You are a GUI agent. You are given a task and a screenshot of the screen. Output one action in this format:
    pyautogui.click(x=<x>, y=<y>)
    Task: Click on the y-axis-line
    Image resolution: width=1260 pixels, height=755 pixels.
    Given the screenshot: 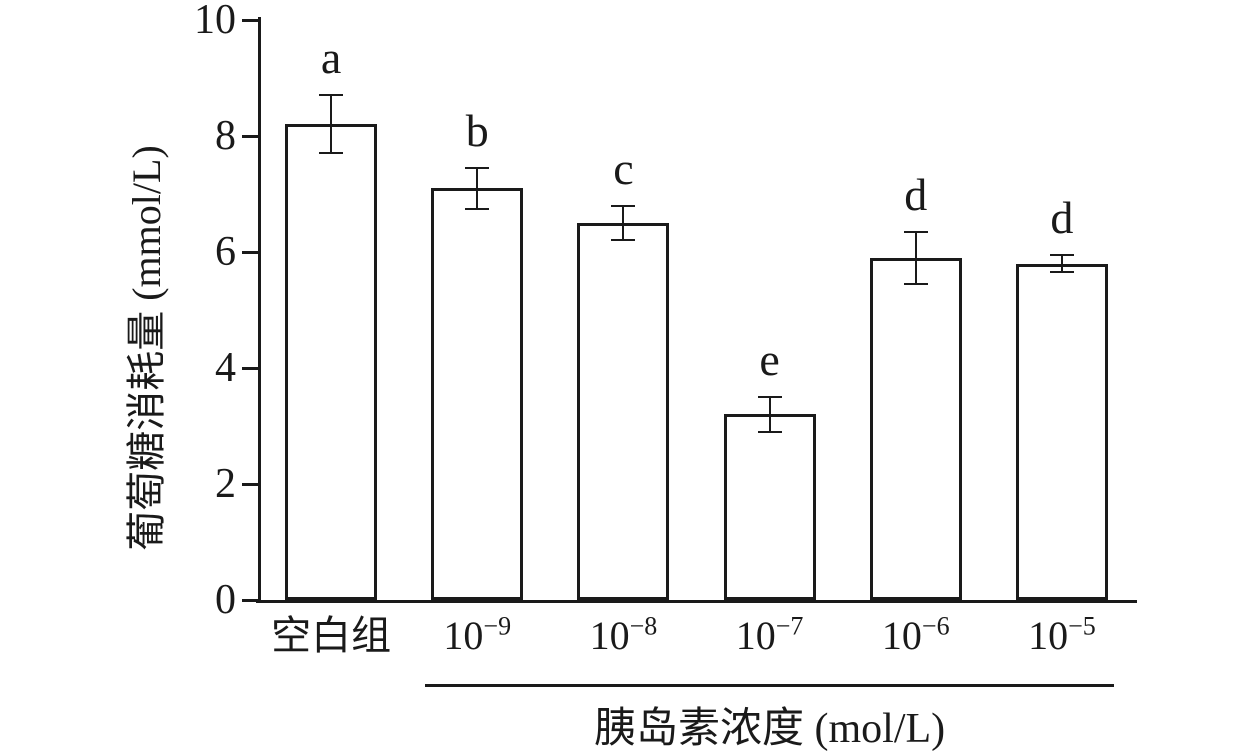 What is the action you would take?
    pyautogui.click(x=259, y=310)
    